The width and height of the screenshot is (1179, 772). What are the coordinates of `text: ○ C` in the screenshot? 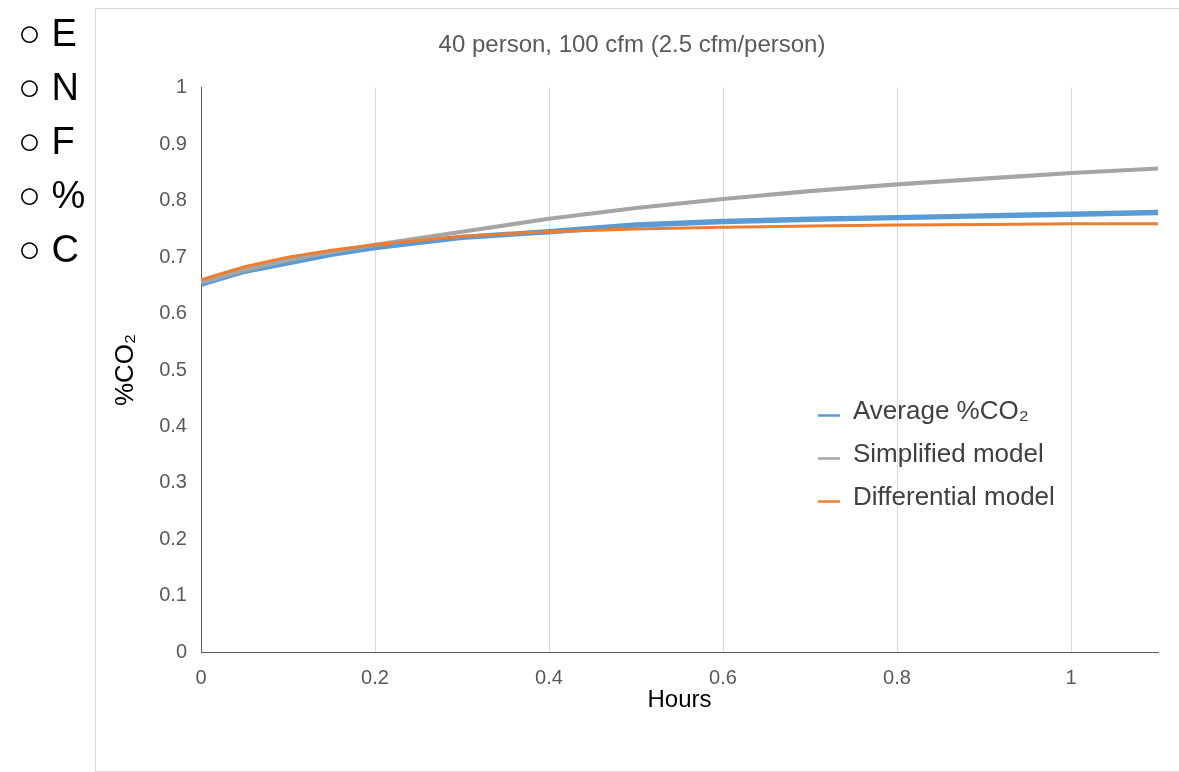 It's located at (49, 249).